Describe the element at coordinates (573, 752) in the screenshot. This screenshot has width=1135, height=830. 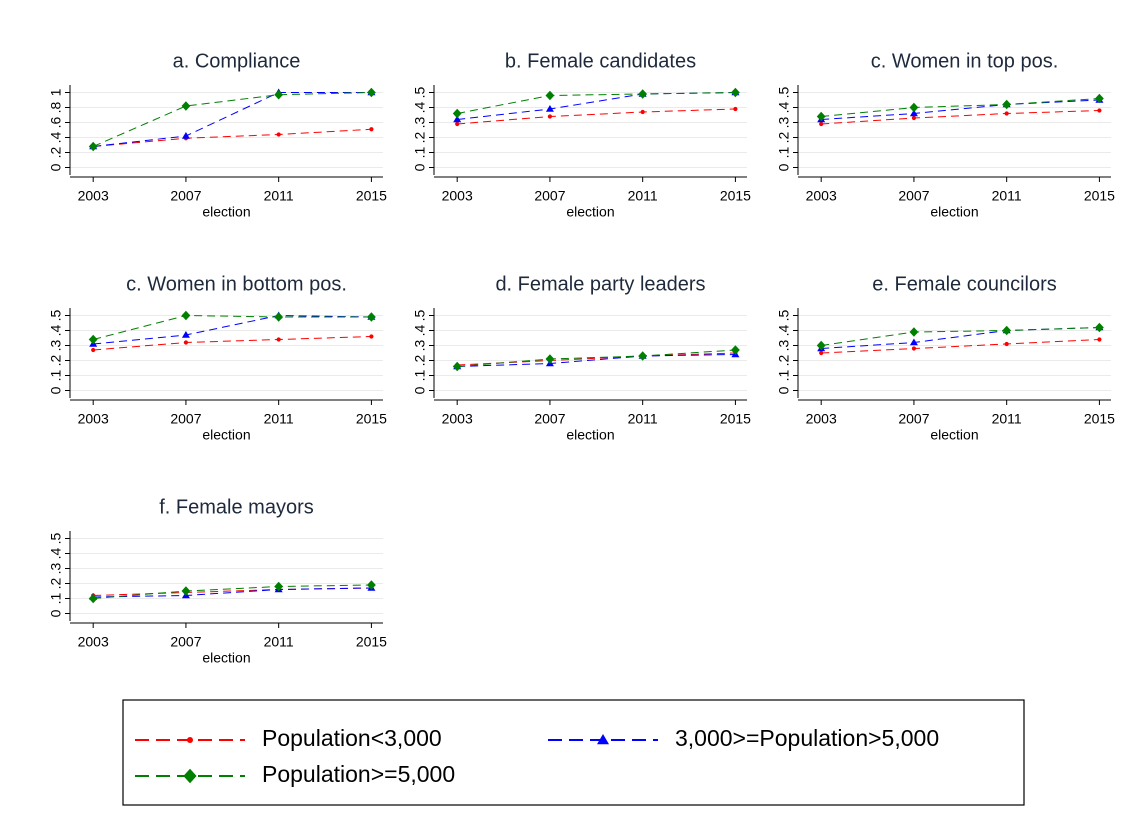
I see `legend-box` at that location.